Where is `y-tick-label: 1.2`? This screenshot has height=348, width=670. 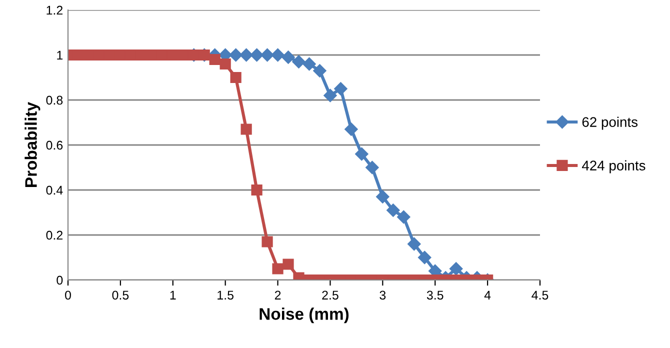
y-tick-label: 1.2 is located at coordinates (54, 10).